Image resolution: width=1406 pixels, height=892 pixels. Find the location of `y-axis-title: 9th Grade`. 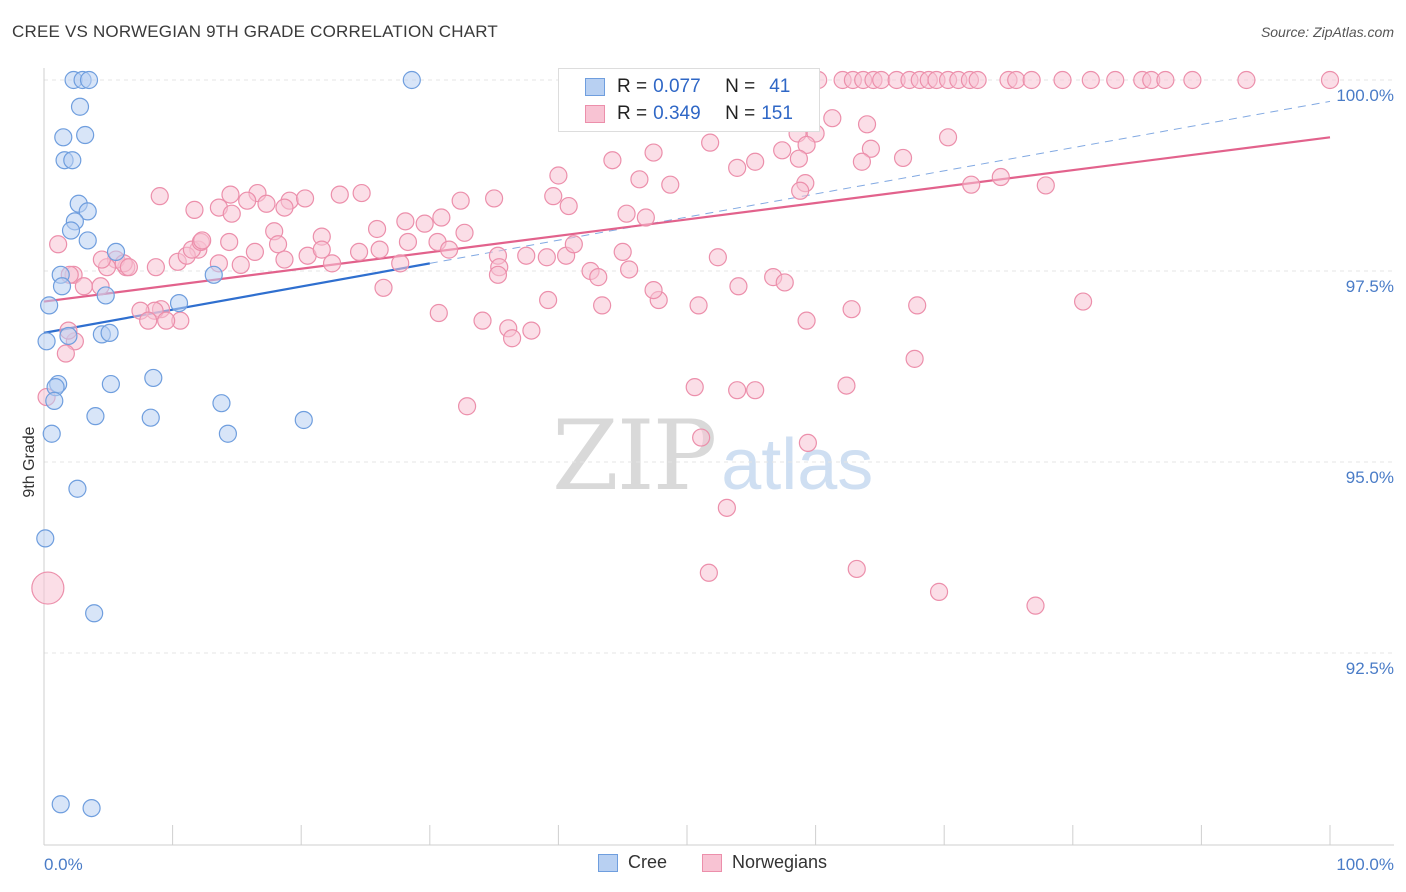

y-axis-title: 9th Grade is located at coordinates (29, 461).